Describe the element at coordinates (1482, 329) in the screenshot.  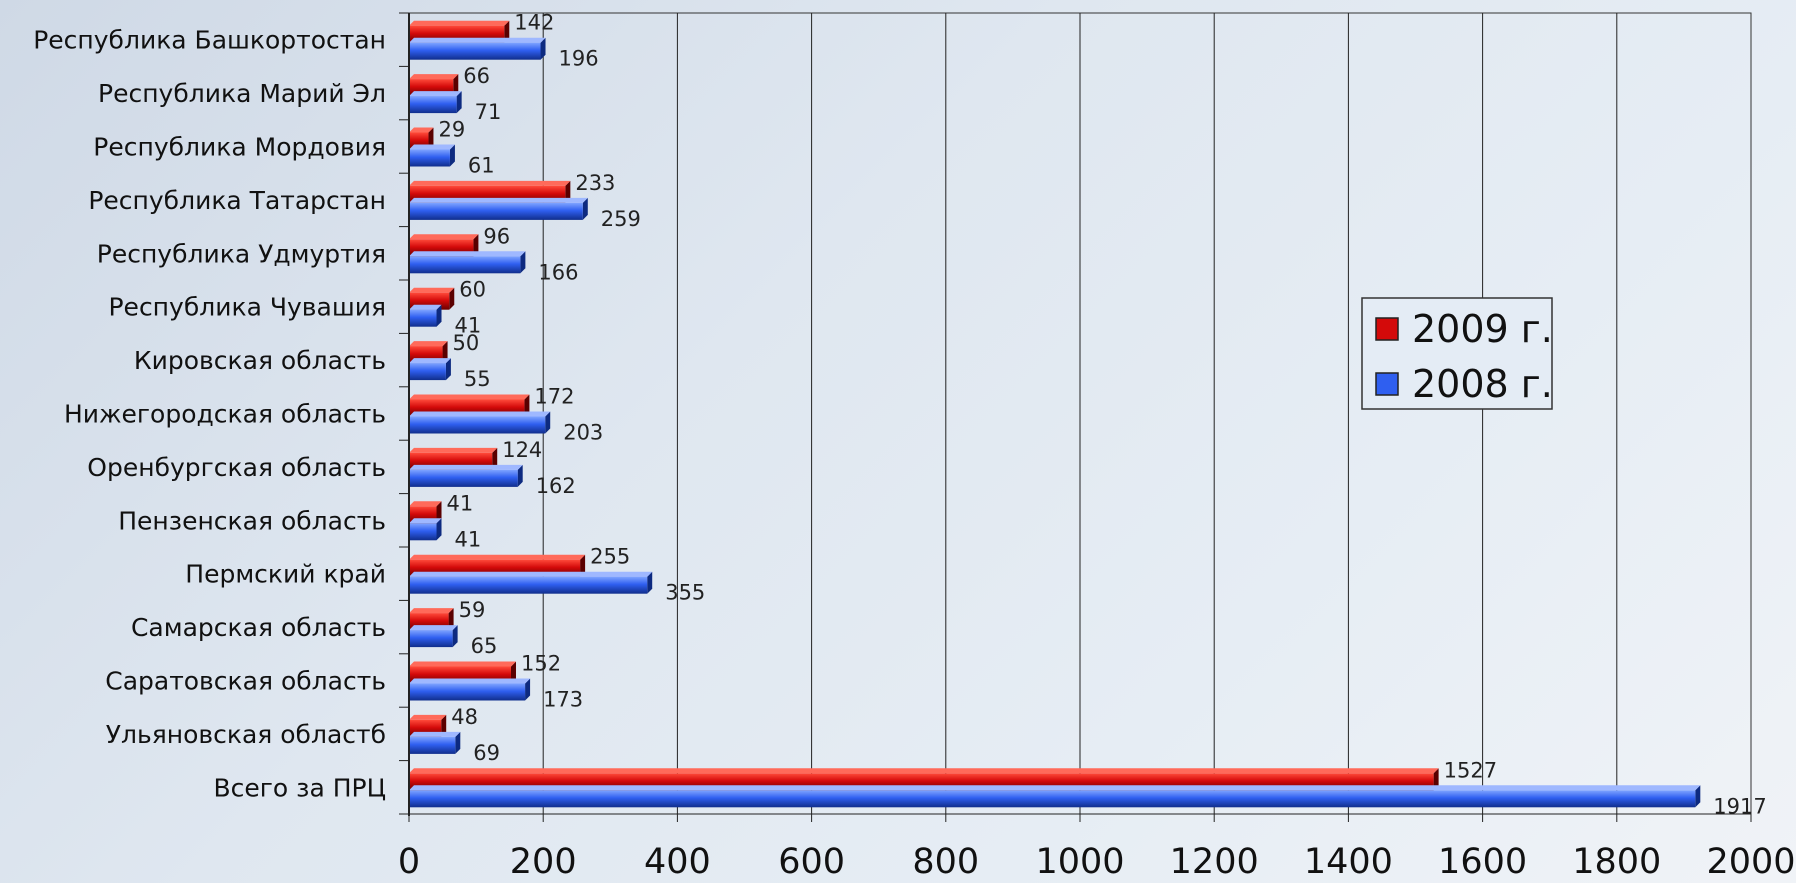
I see `legend-label: 2009 г.` at that location.